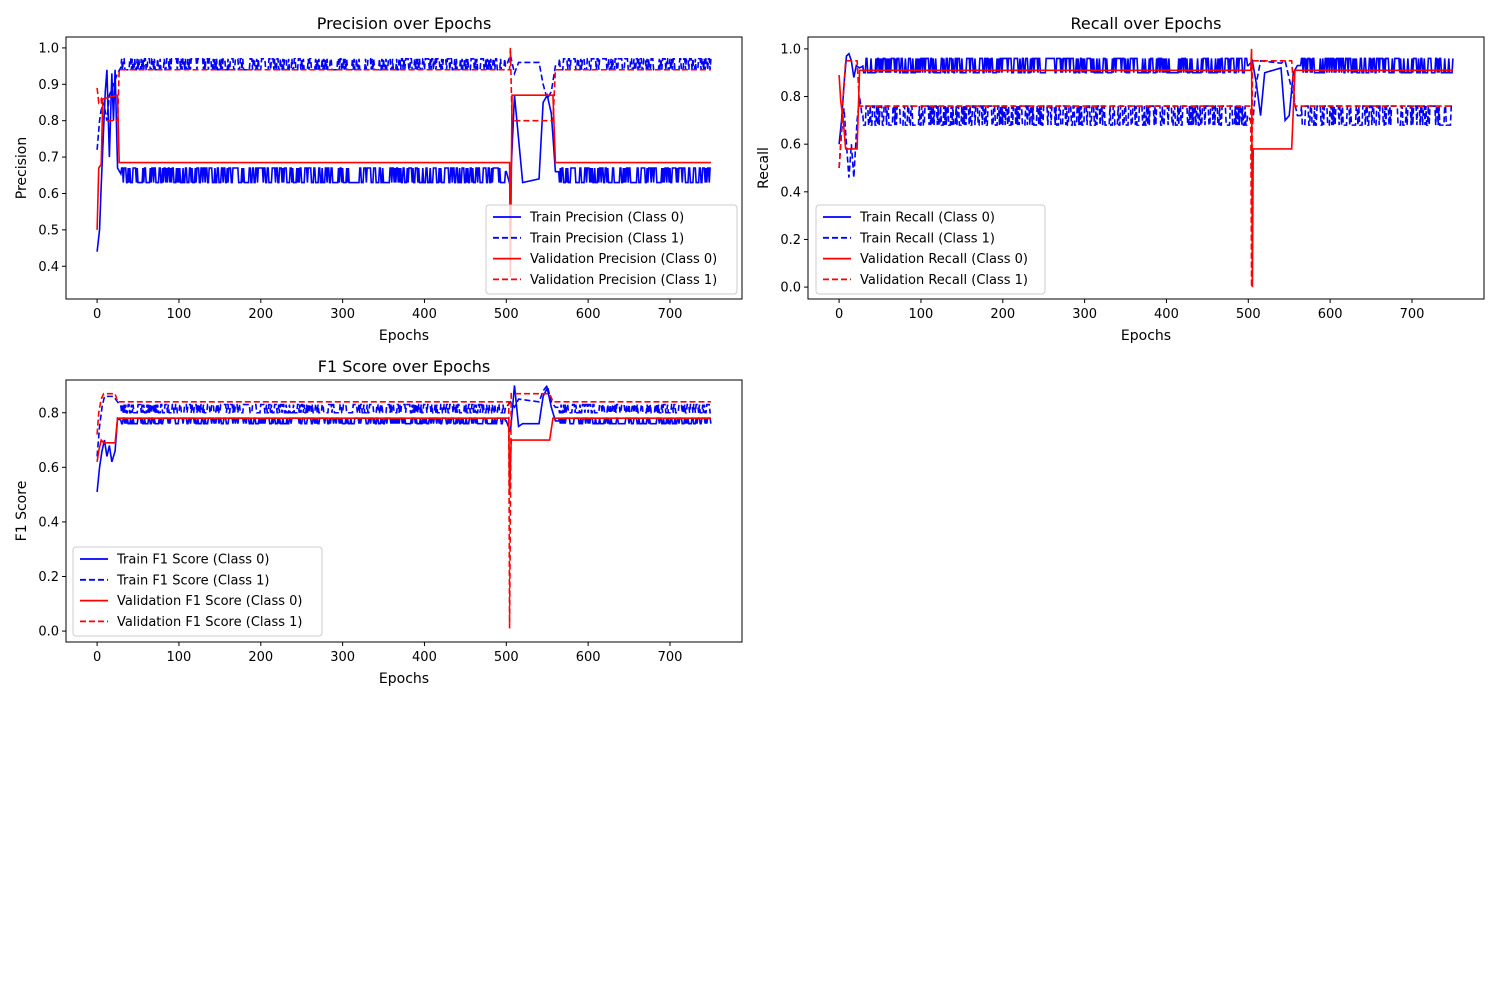 The height and width of the screenshot is (1000, 1500). What do you see at coordinates (944, 280) in the screenshot?
I see `legend-label: Validation Recall (Class 1)` at bounding box center [944, 280].